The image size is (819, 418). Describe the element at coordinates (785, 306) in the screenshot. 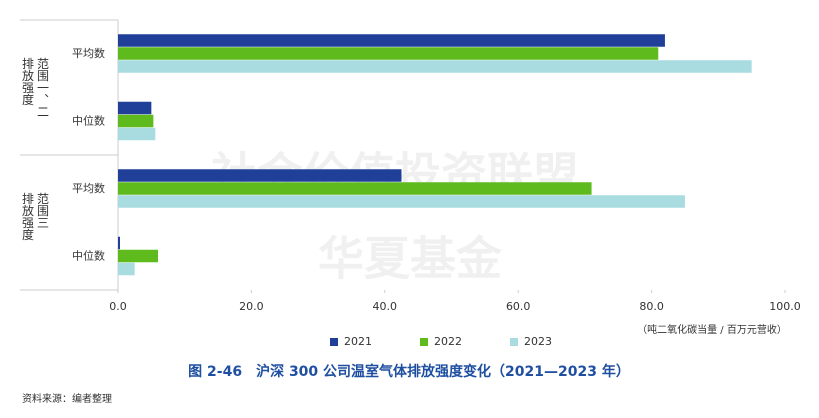

I see `x-tick-label: 100.0` at that location.